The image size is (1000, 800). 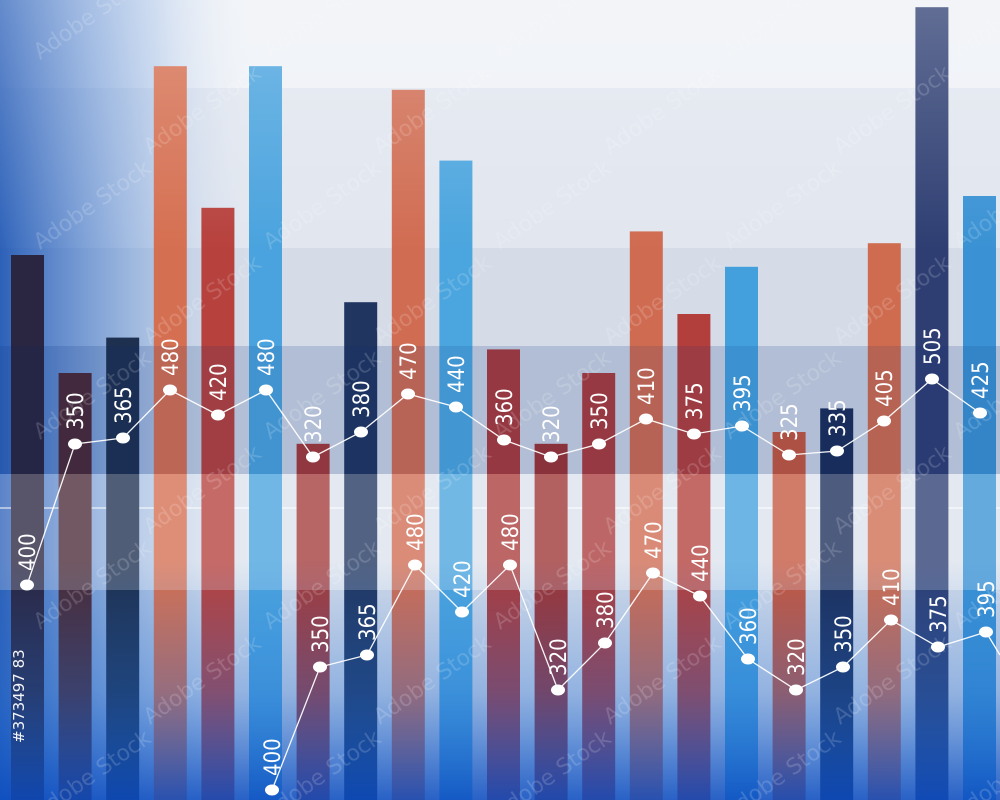 I want to click on upper-label-2: 365, so click(x=124, y=405).